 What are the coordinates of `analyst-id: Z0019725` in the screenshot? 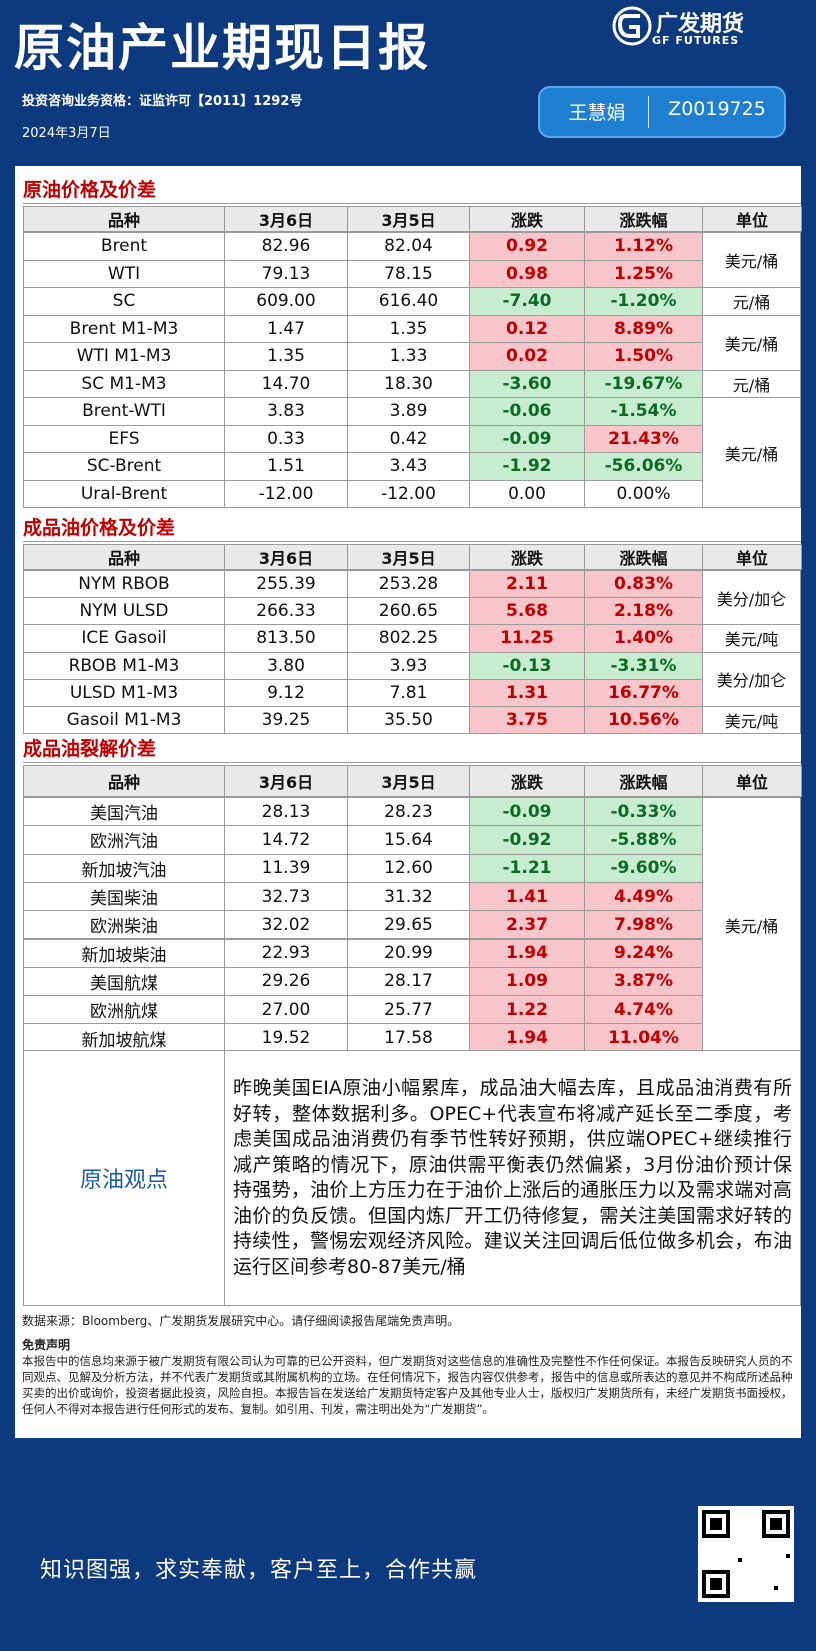 It's located at (717, 109).